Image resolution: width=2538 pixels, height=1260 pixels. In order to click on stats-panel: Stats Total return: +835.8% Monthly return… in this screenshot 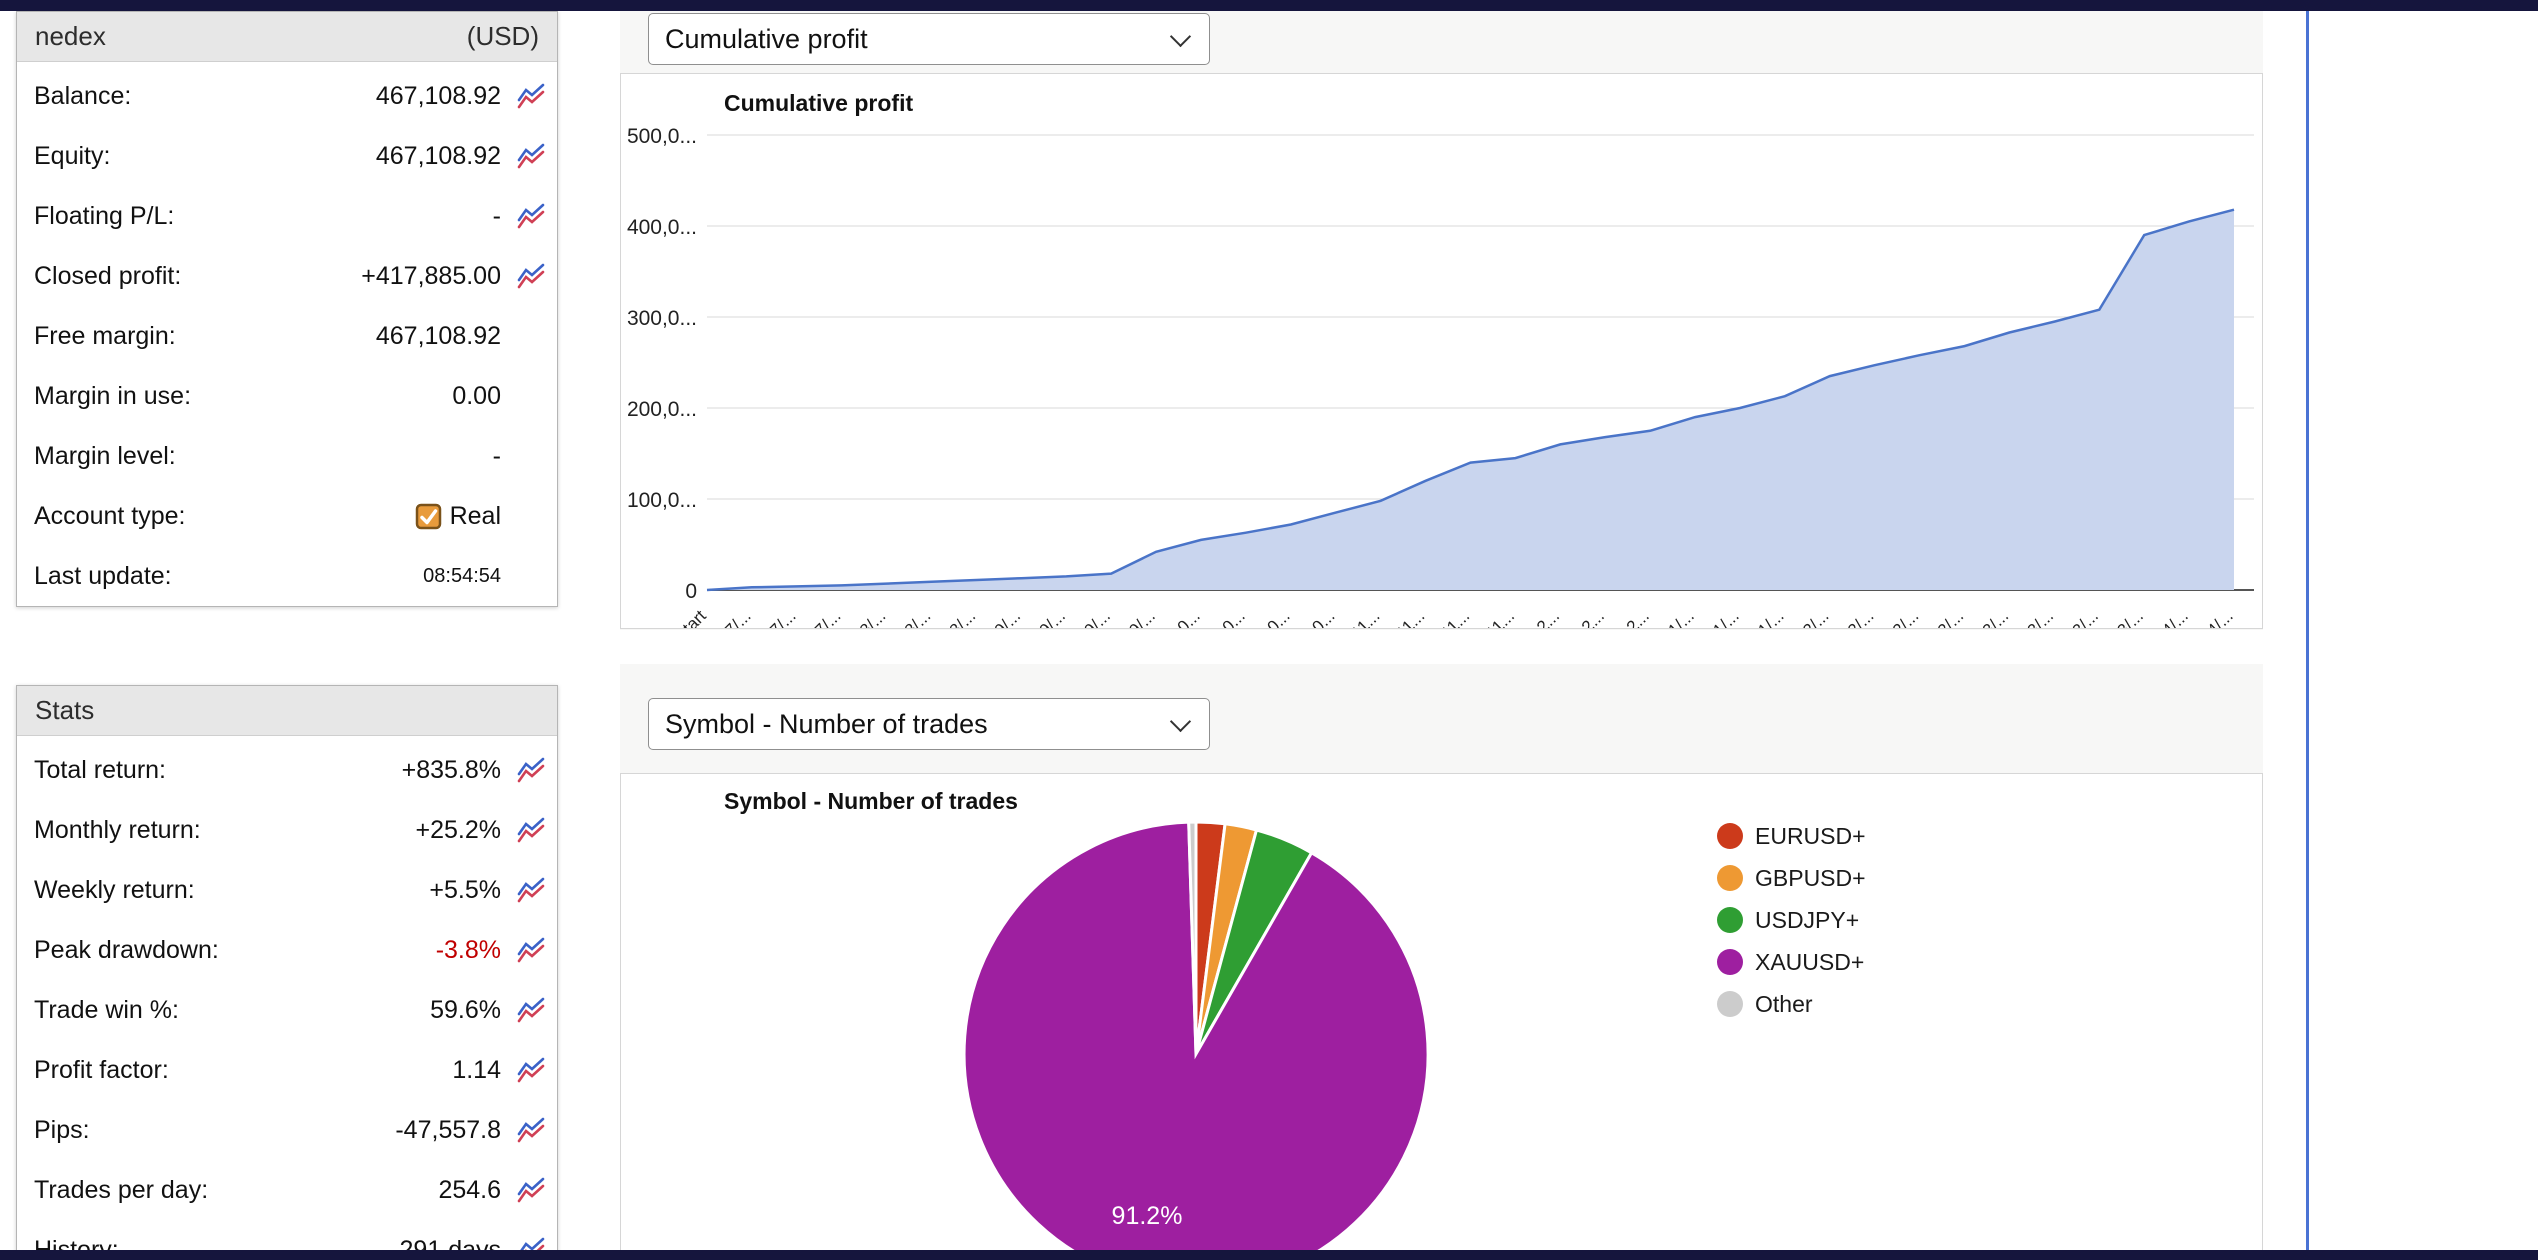, I will do `click(287, 972)`.